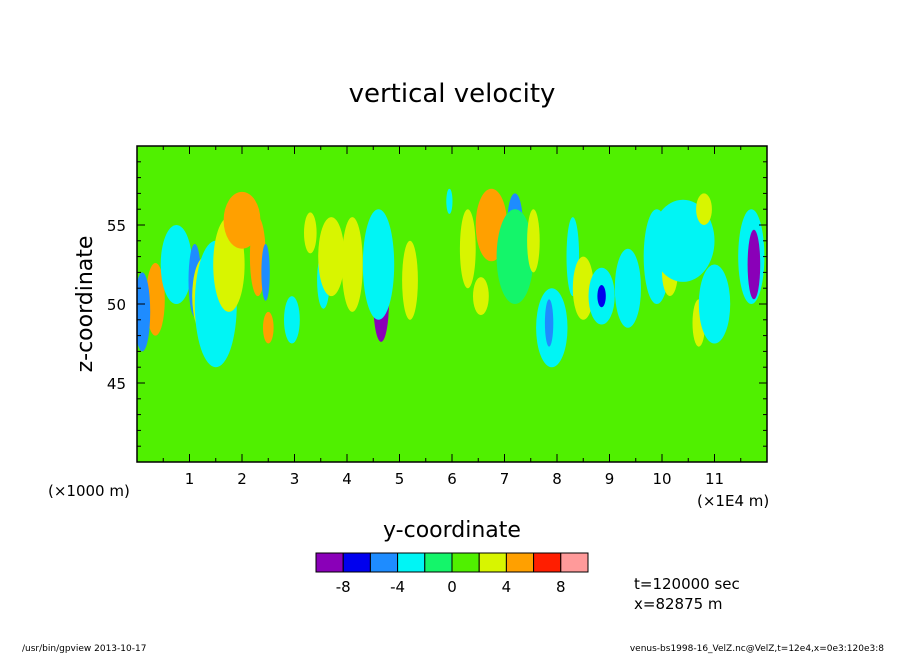 The width and height of the screenshot is (904, 654). What do you see at coordinates (343, 587) in the screenshot?
I see `colorbar-label: -8` at bounding box center [343, 587].